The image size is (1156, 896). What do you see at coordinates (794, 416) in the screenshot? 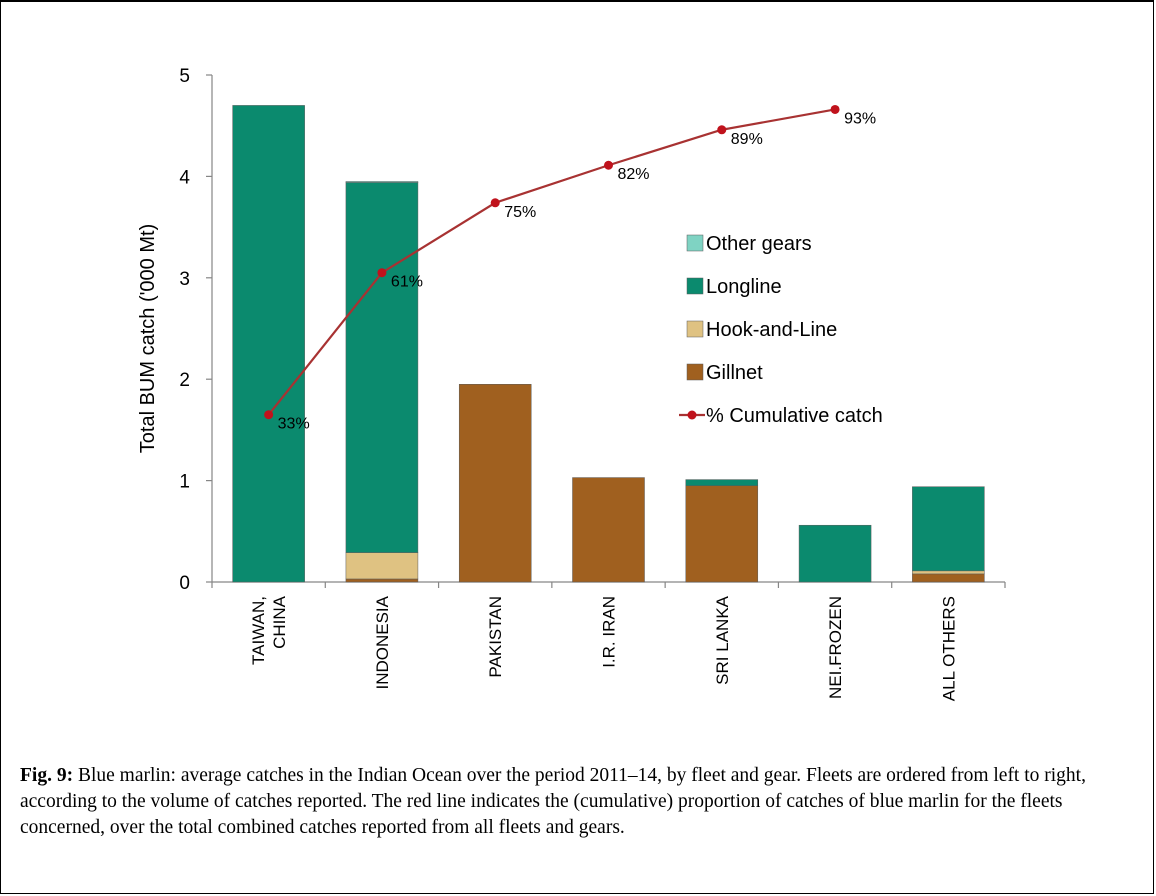
I see `legend-label-cumulative-catch: % Cumulative catch` at bounding box center [794, 416].